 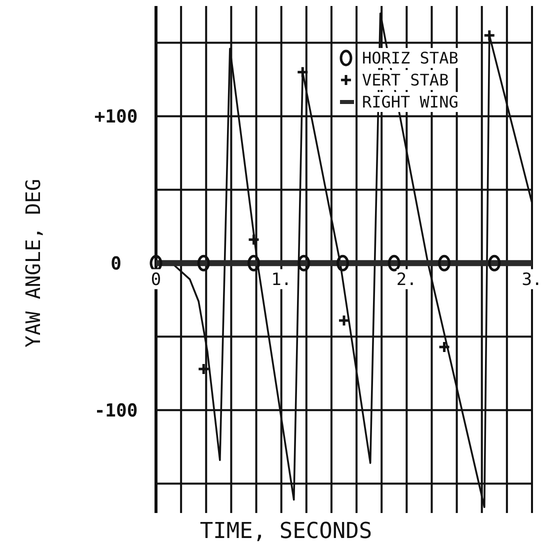 I want to click on legend-label: RIGHT WING, so click(x=410, y=102).